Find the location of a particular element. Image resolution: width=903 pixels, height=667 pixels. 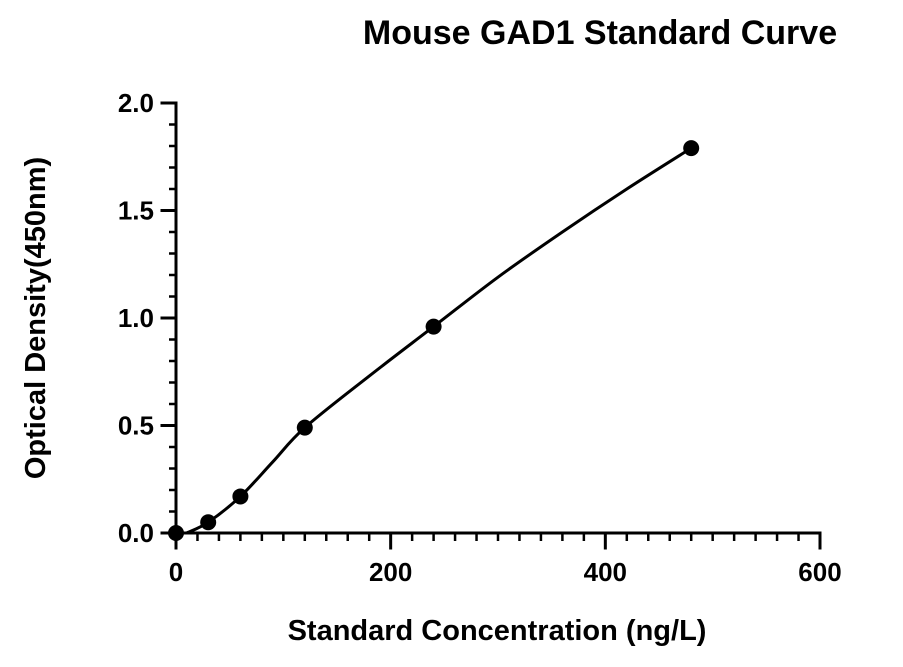

x-axis-label: Standard Concentration (ng/L) is located at coordinates (497, 631).